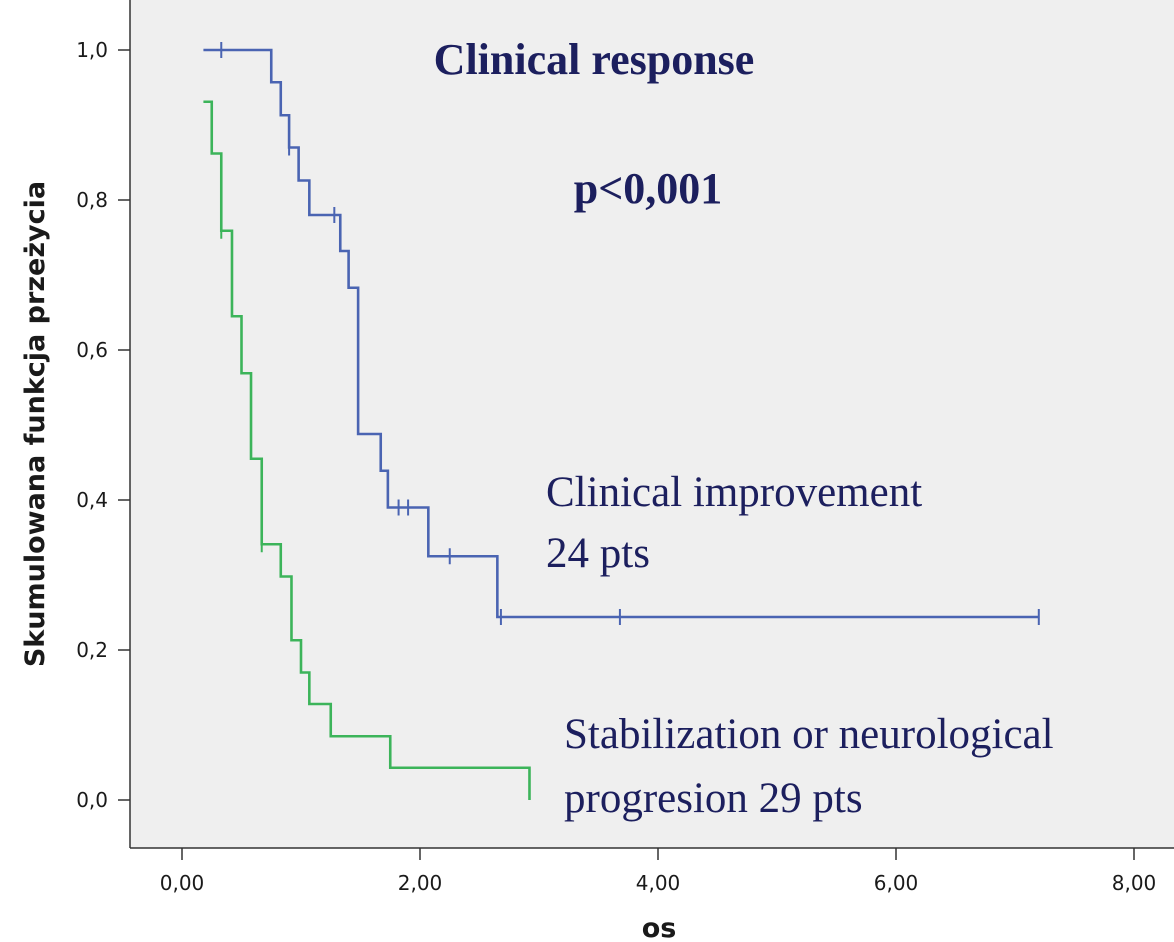  What do you see at coordinates (594, 59) in the screenshot?
I see `chart-title: Clinical response` at bounding box center [594, 59].